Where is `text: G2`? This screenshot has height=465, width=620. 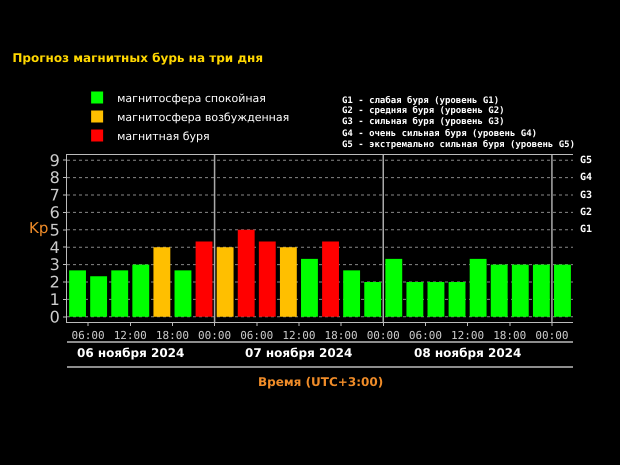
text: G2 is located at coordinates (586, 212).